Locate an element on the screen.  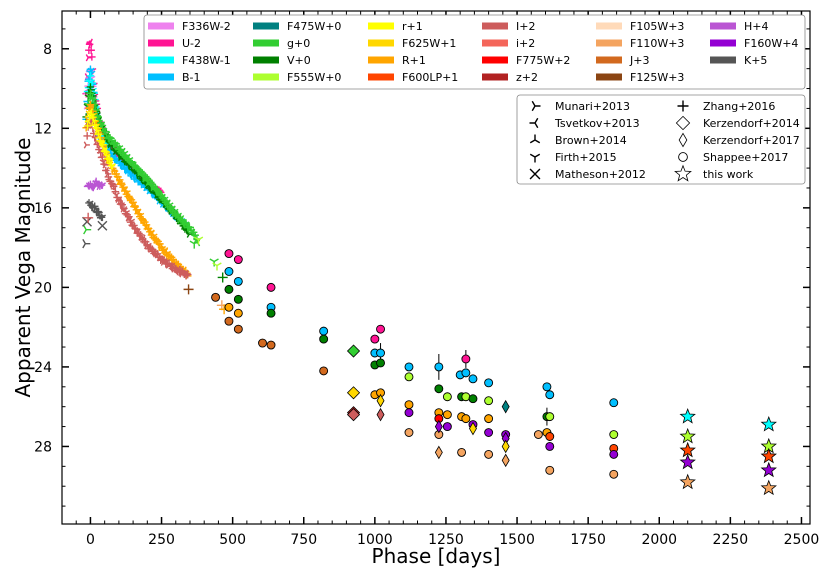
filter-legend-label: i+2 is located at coordinates (525, 43).